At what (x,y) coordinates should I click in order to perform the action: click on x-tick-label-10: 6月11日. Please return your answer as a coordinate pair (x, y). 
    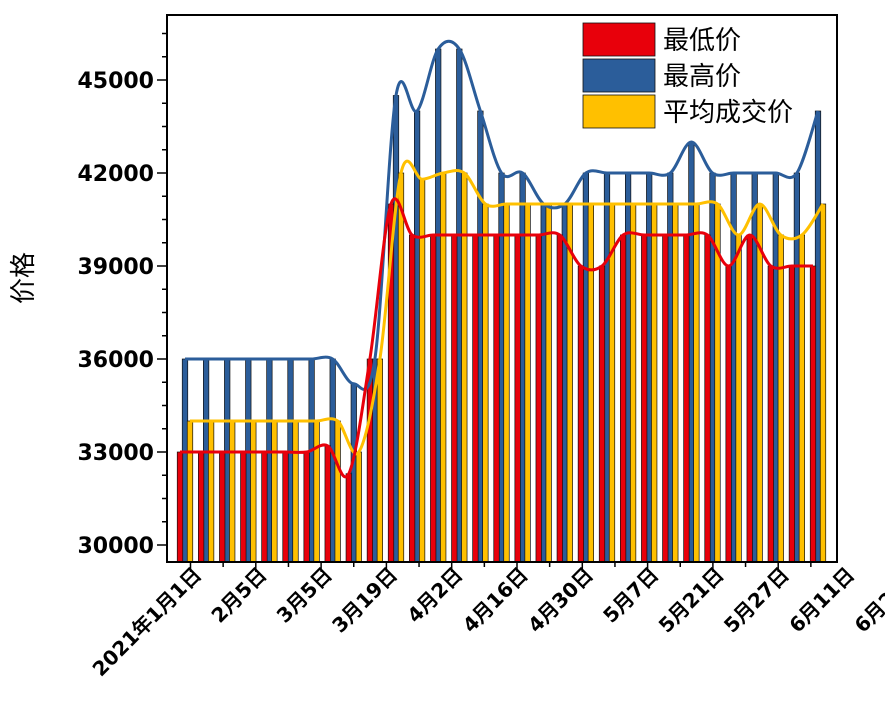
    Looking at the image, I should click on (821, 600).